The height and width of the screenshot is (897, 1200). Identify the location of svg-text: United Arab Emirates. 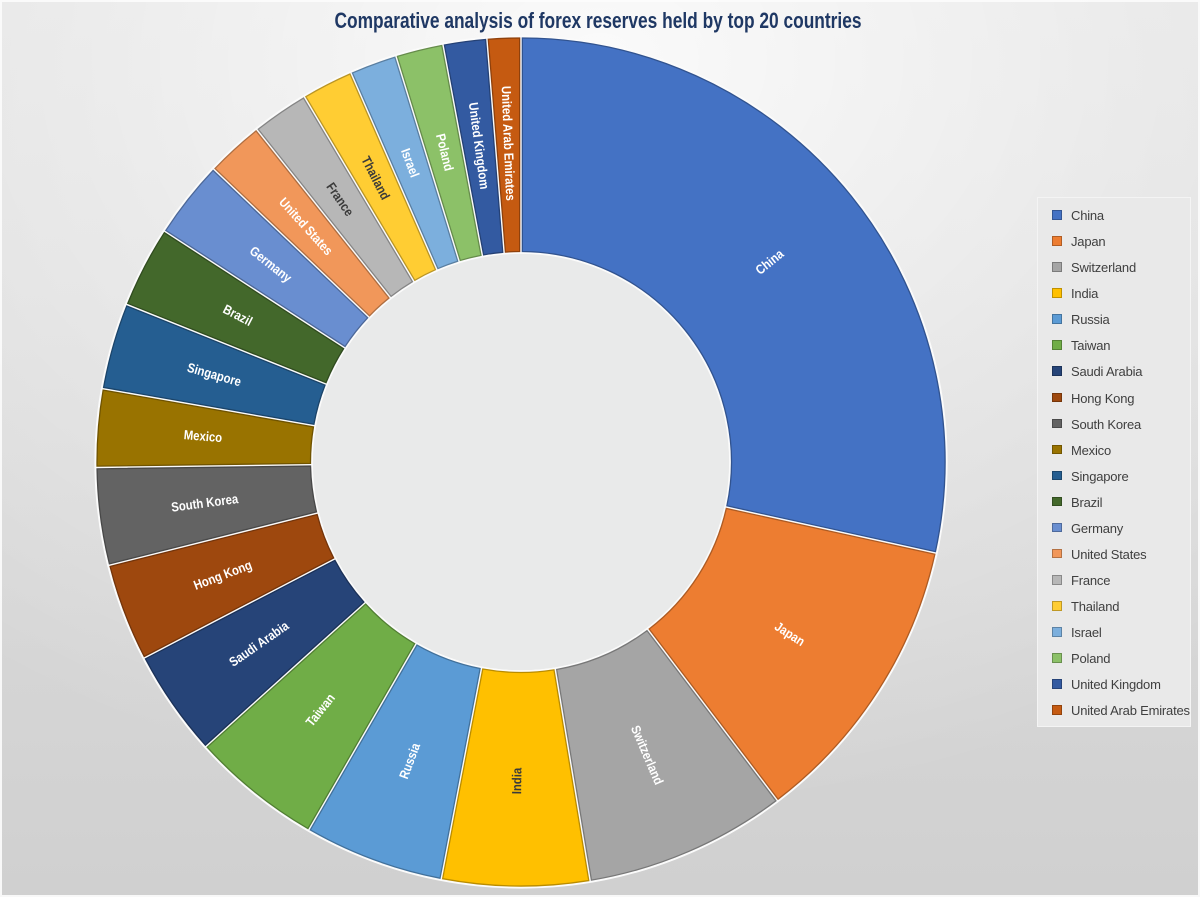
(508, 144).